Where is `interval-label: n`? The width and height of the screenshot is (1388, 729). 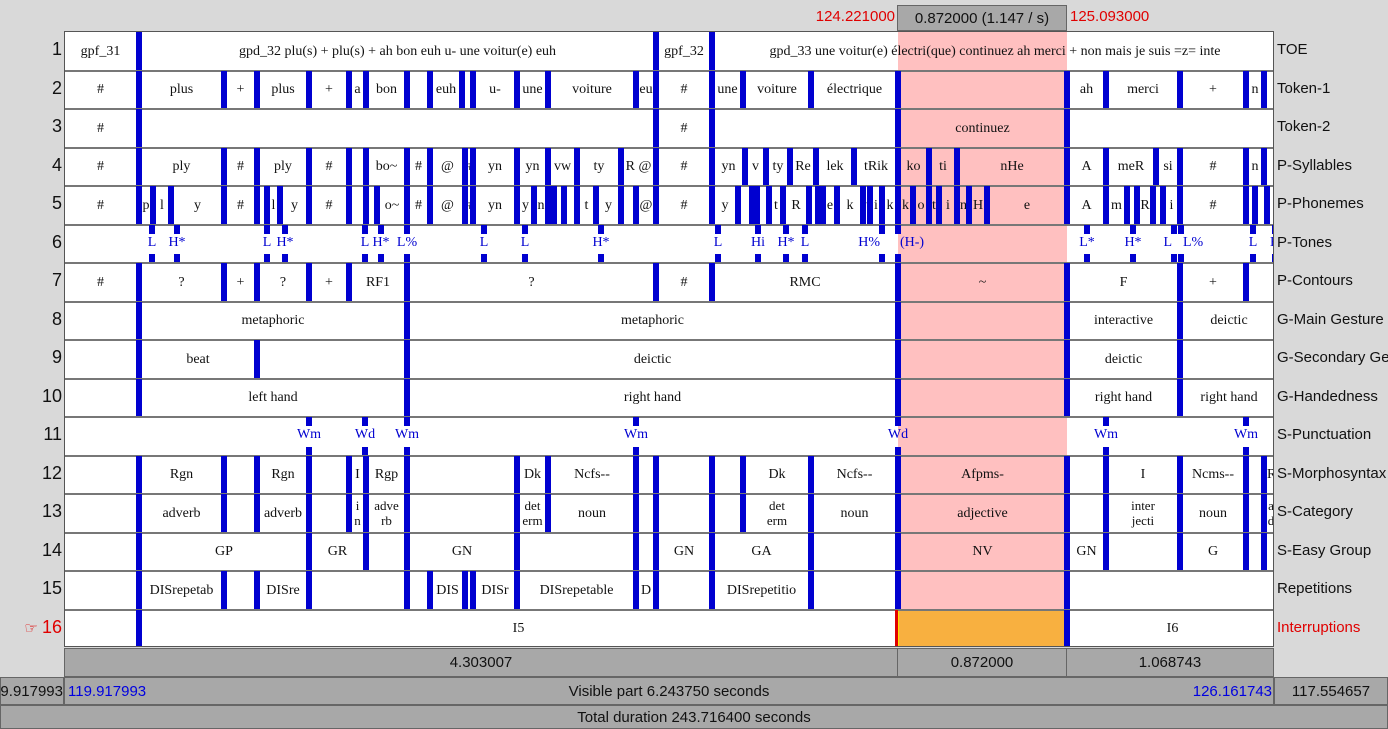 interval-label: n is located at coordinates (1255, 167).